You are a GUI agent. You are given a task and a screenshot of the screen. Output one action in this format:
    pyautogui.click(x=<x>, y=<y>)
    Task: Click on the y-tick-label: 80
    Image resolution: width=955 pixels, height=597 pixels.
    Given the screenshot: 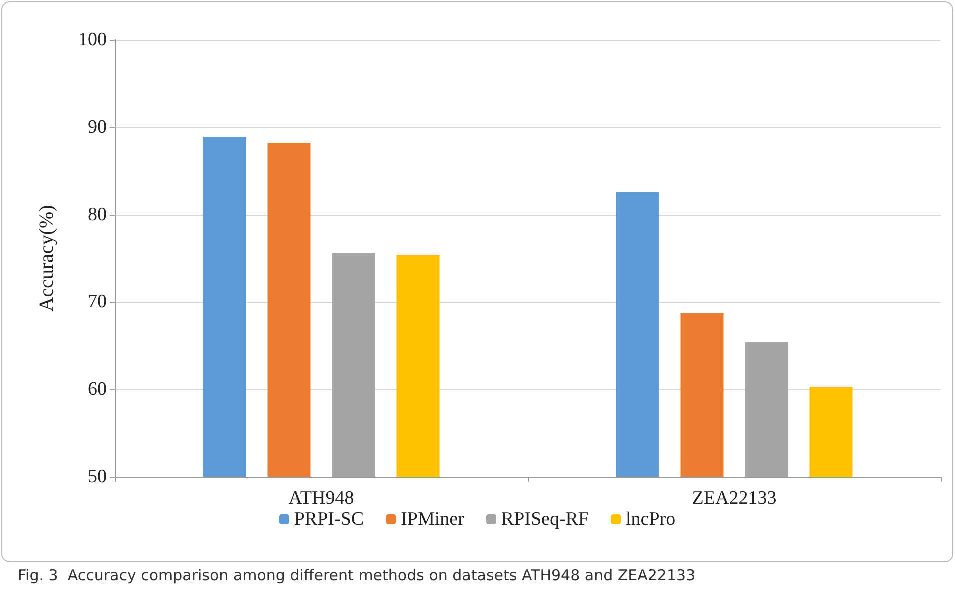 What is the action you would take?
    pyautogui.click(x=97, y=215)
    